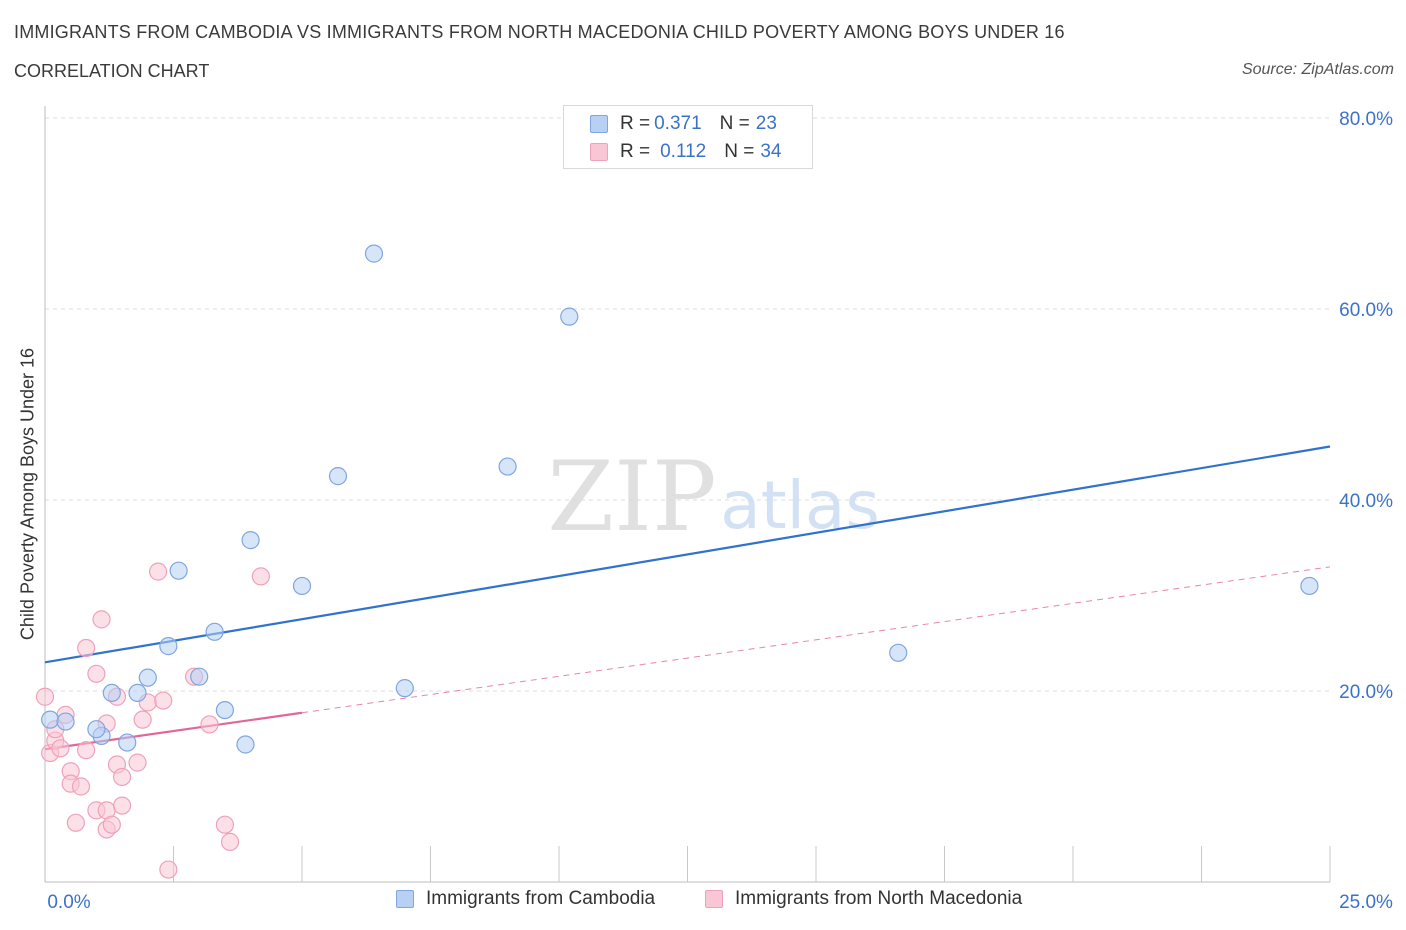  I want to click on stats-legend: R = 0.371 N = 23 R = 0.112 N = 34, so click(688, 137).